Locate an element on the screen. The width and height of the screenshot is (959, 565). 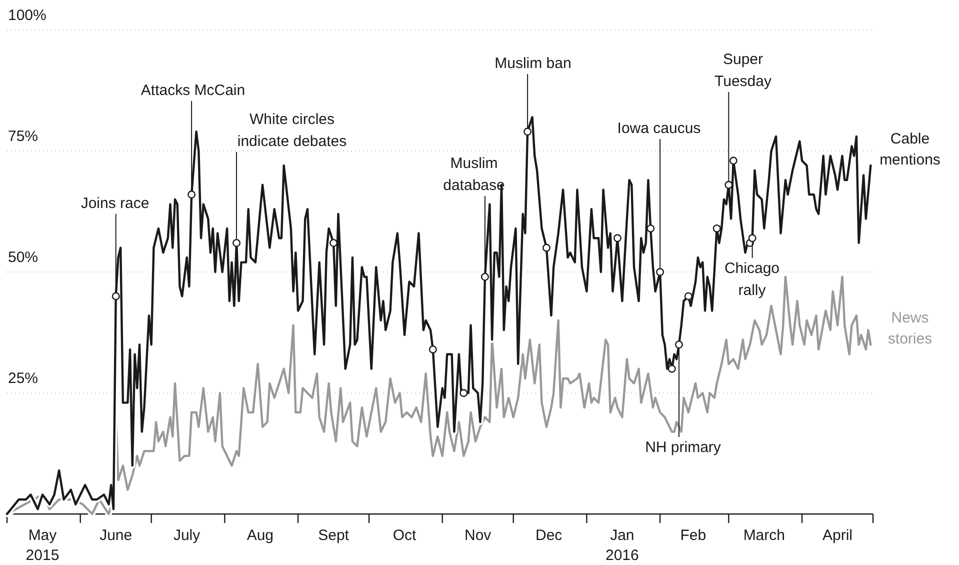
y-tick-label: 25% is located at coordinates (23, 378).